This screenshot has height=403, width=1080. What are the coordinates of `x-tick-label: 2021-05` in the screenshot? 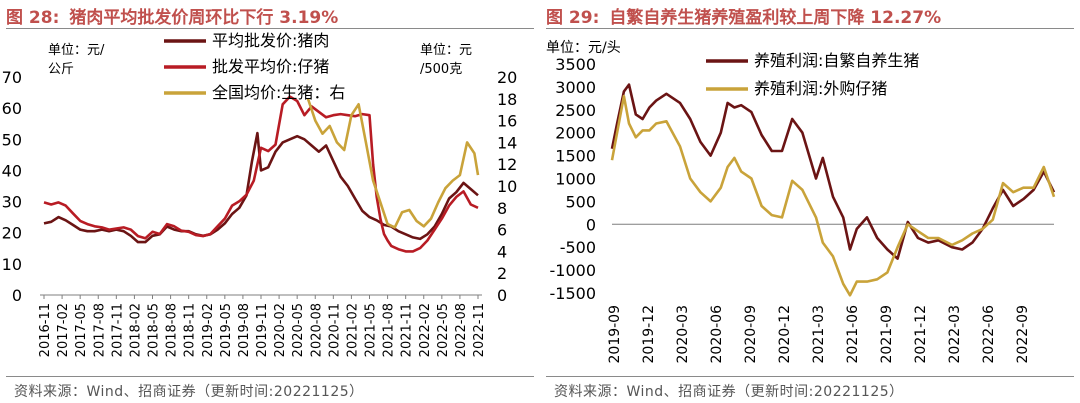 It's located at (371, 330).